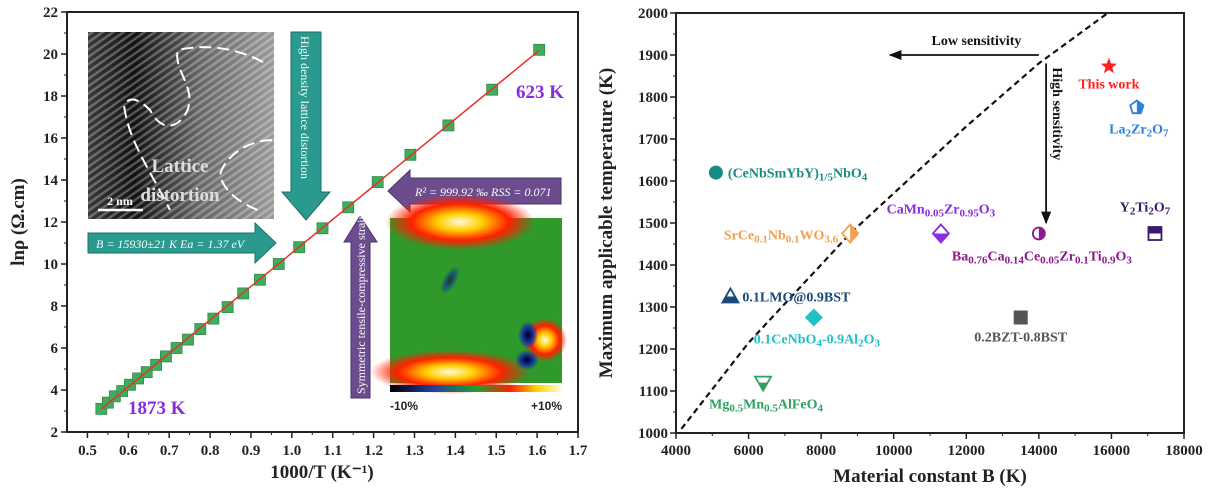 The image size is (1213, 493). Describe the element at coordinates (792, 234) in the screenshot. I see `data-point: SrCe0.1Nb0.1WO3.6` at that location.